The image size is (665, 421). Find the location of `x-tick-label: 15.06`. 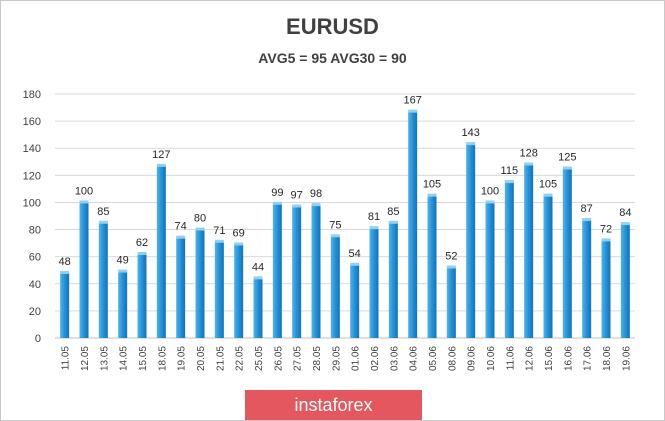

x-tick-label: 15.06 is located at coordinates (549, 358).